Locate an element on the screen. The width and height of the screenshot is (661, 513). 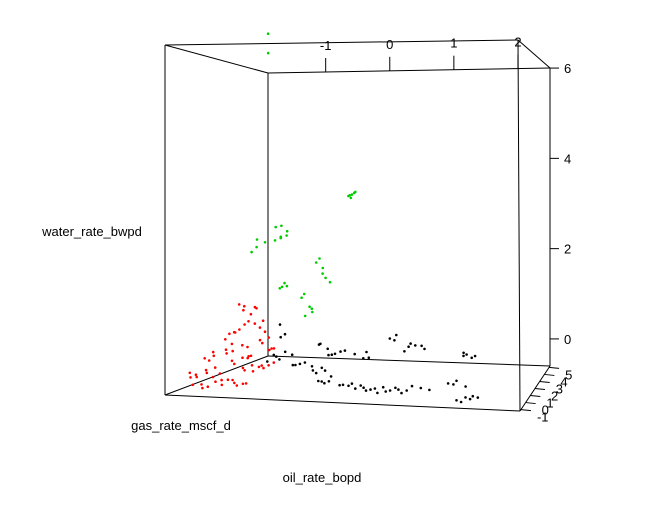
x-axis-label: oil_rate_bopd is located at coordinates (322, 477).